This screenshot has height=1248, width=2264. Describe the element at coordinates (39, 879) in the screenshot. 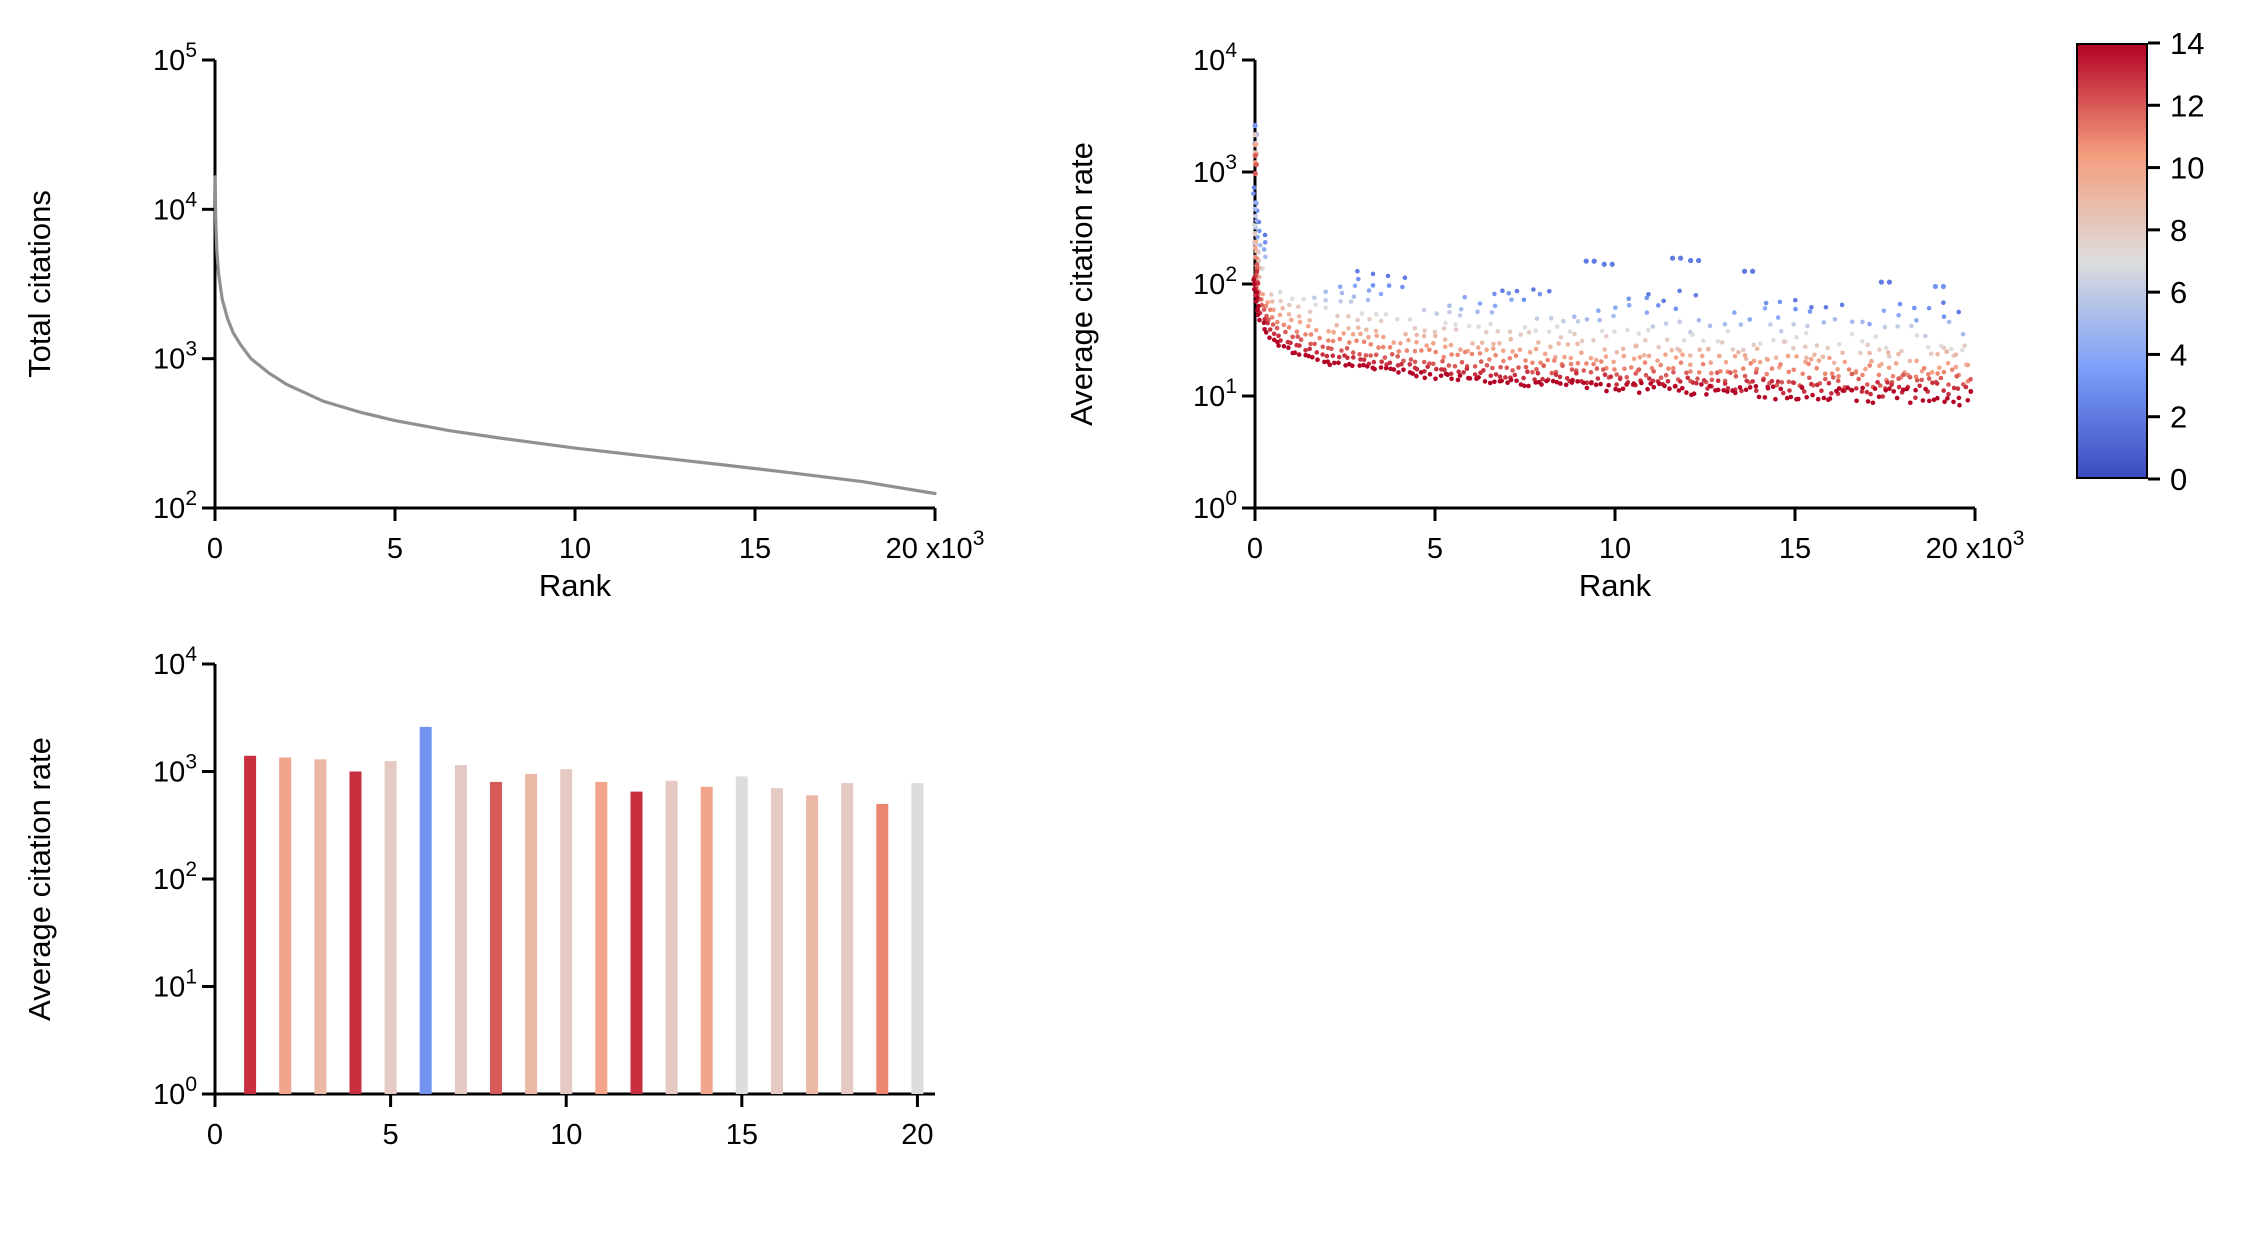

I see `plot3-ylabel: Average citation rate` at that location.